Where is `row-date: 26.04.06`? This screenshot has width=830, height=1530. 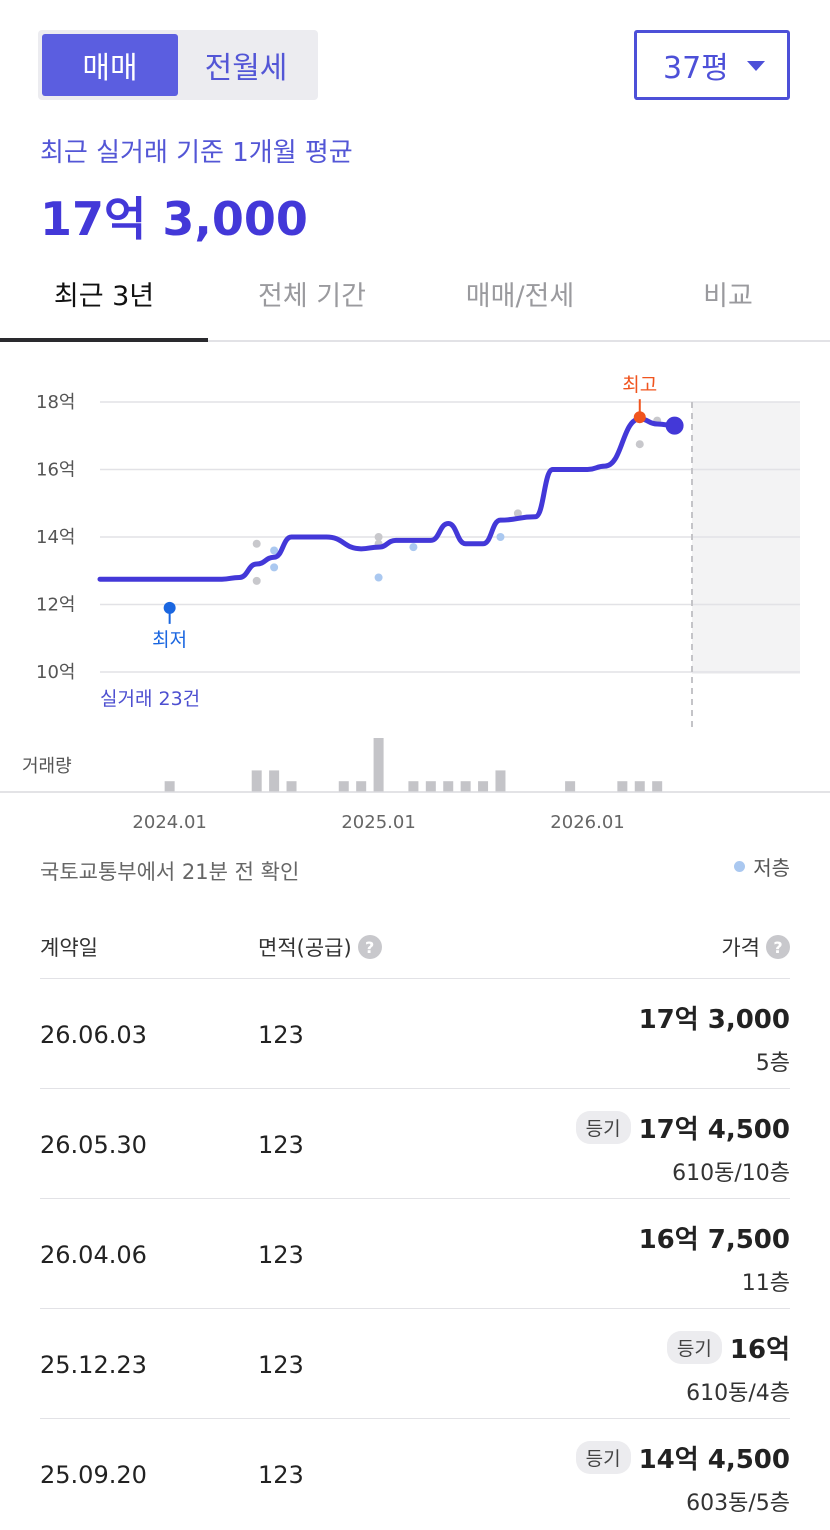 row-date: 26.04.06 is located at coordinates (93, 1255).